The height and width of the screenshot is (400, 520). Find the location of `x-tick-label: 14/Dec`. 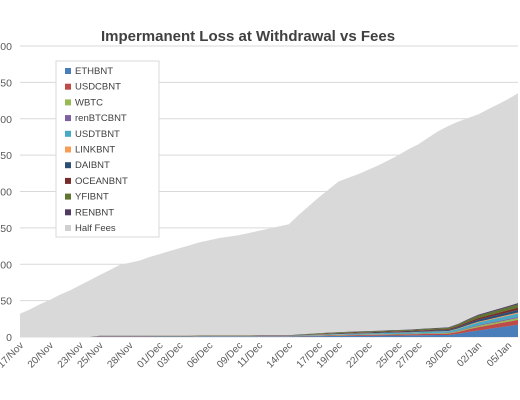

x-tick-label: 14/Dec is located at coordinates (280, 355).